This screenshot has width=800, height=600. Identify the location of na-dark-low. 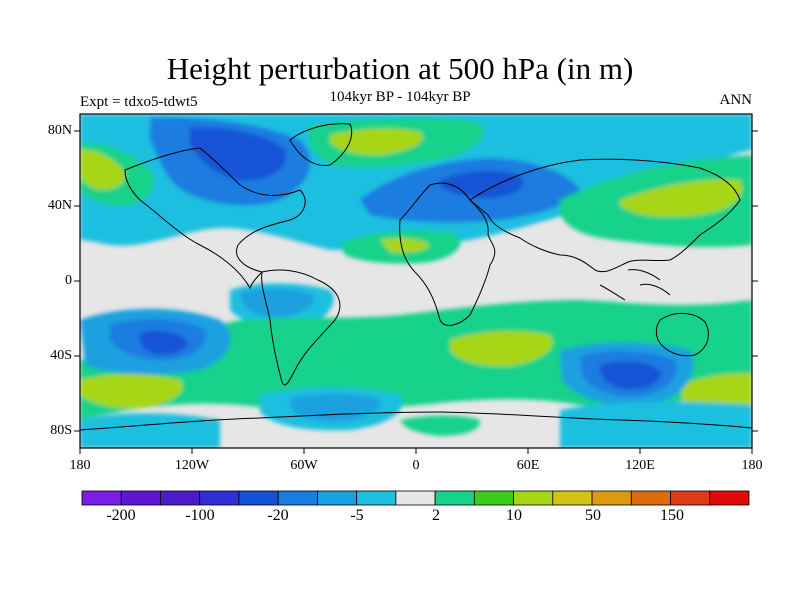
(238, 154).